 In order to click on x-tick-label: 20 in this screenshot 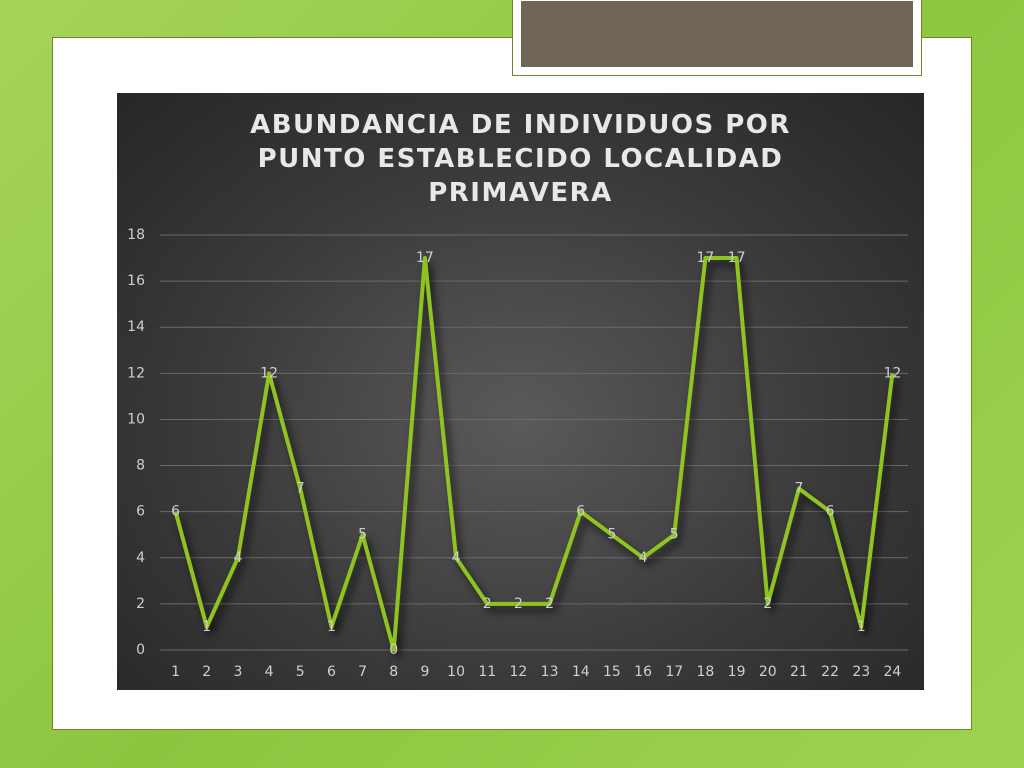, I will do `click(768, 672)`.